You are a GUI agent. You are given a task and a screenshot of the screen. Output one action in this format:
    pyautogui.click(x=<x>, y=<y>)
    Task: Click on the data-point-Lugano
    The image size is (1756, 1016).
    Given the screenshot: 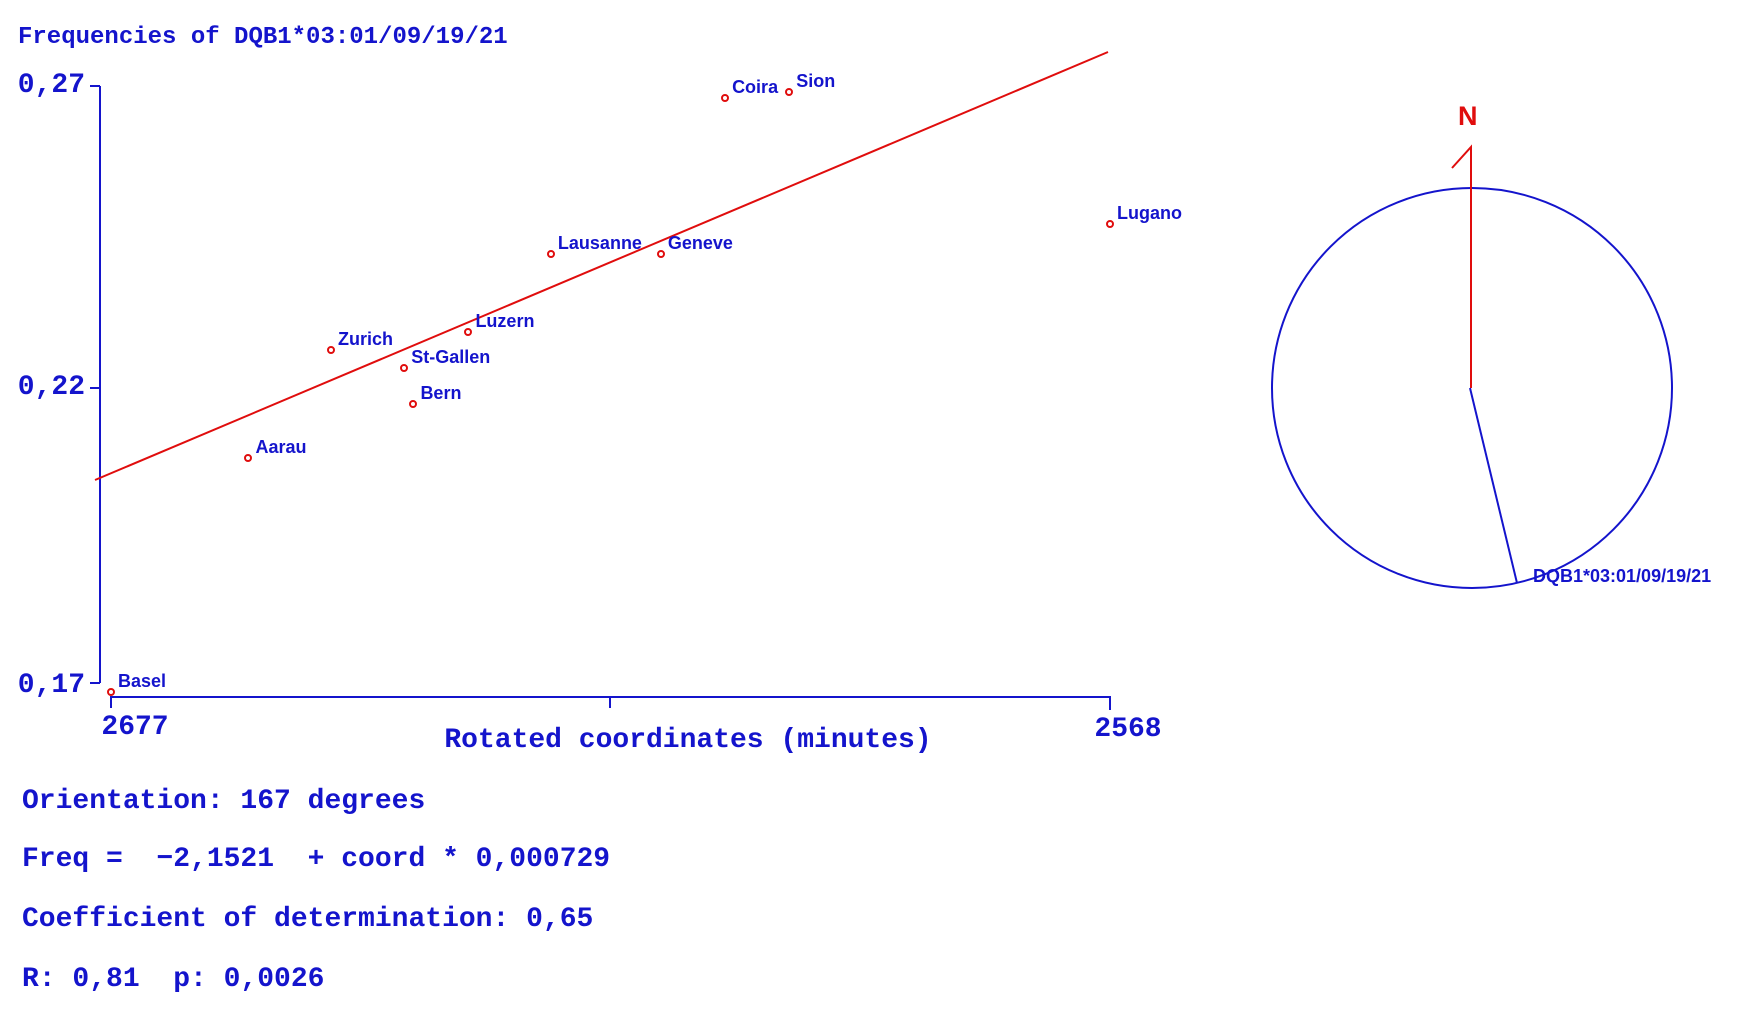 What is the action you would take?
    pyautogui.click(x=1110, y=224)
    